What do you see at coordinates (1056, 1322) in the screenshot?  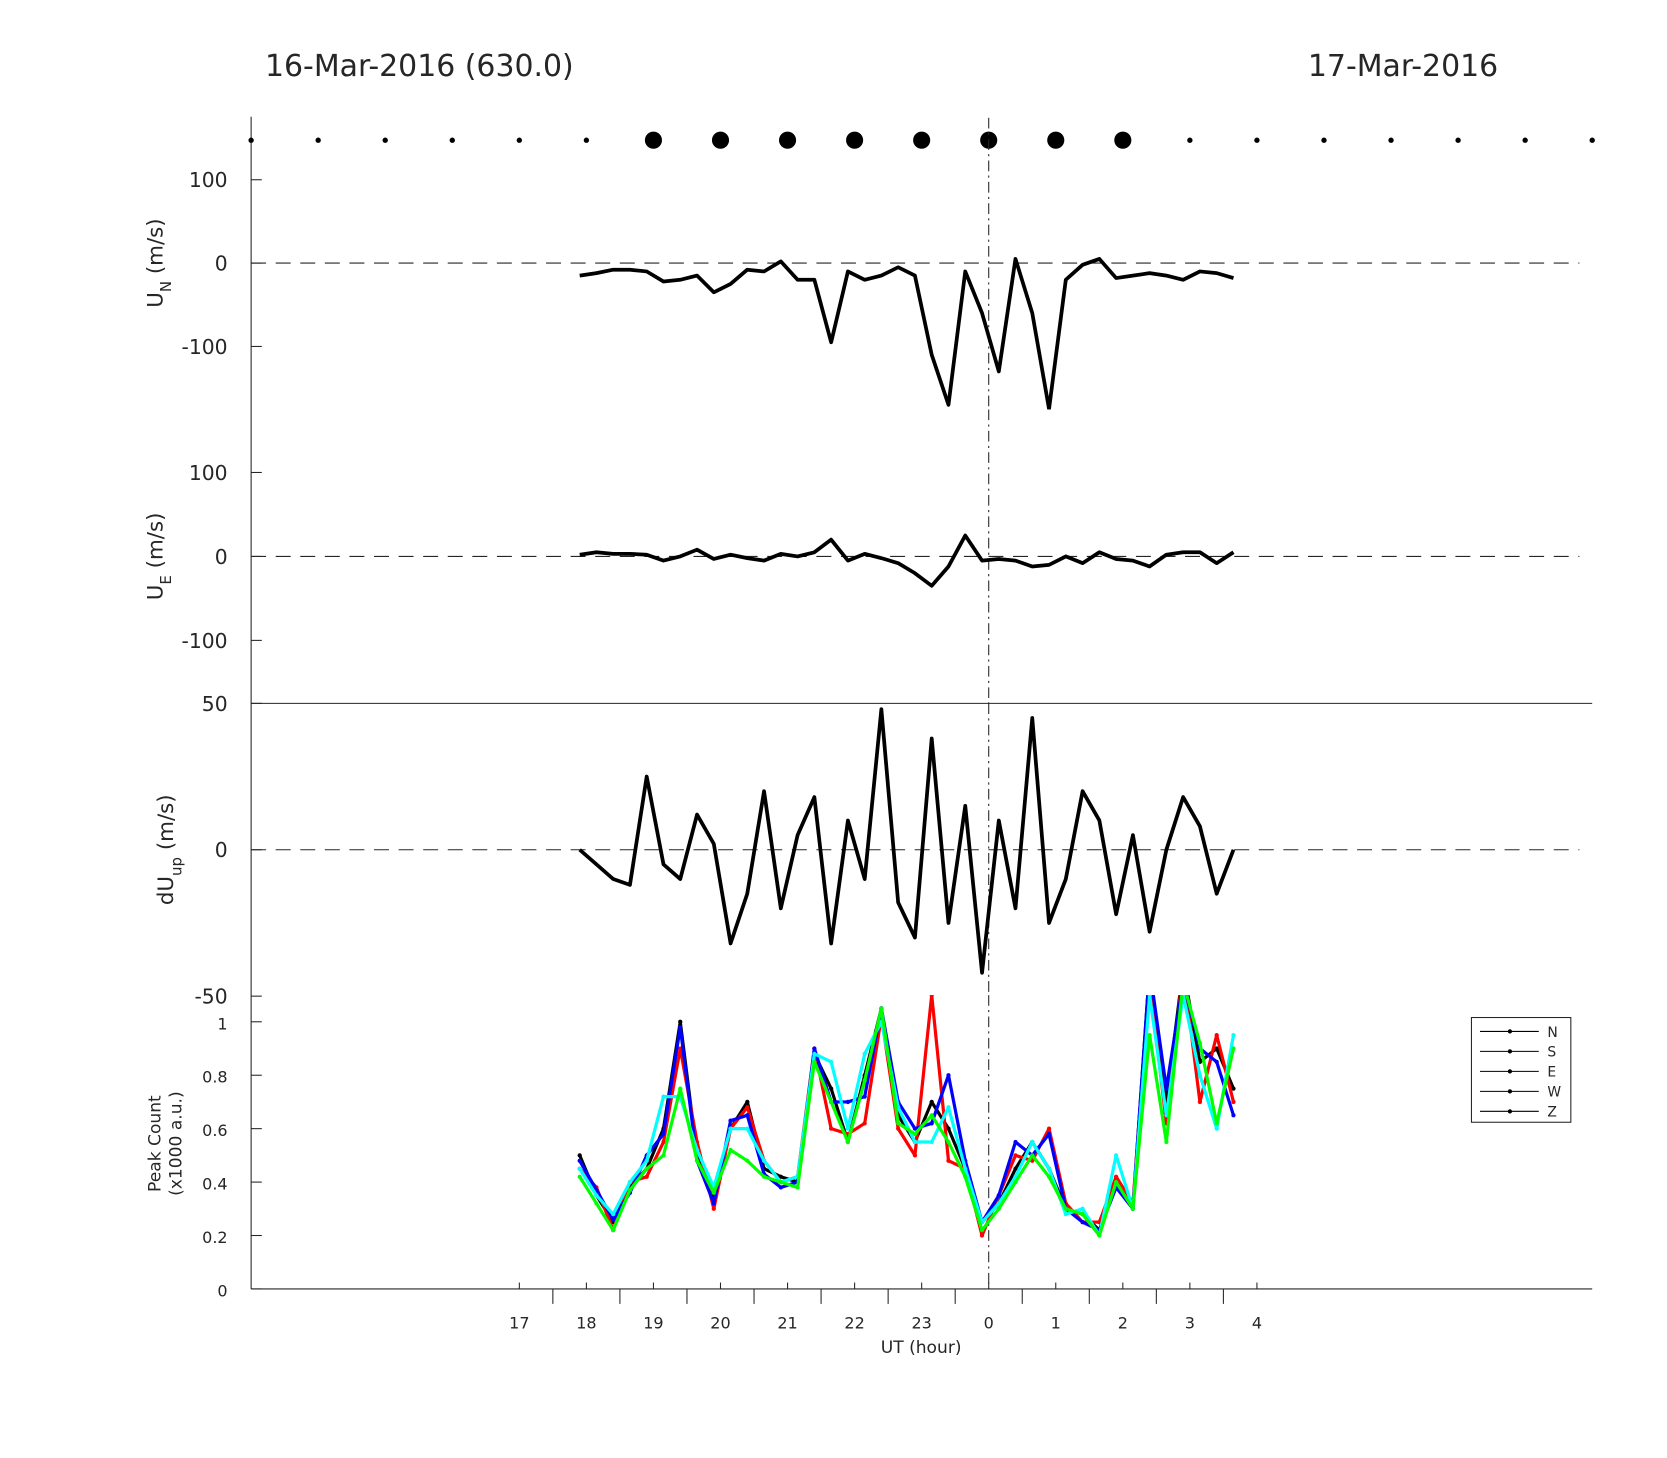 I see `x-tick-label: 1` at bounding box center [1056, 1322].